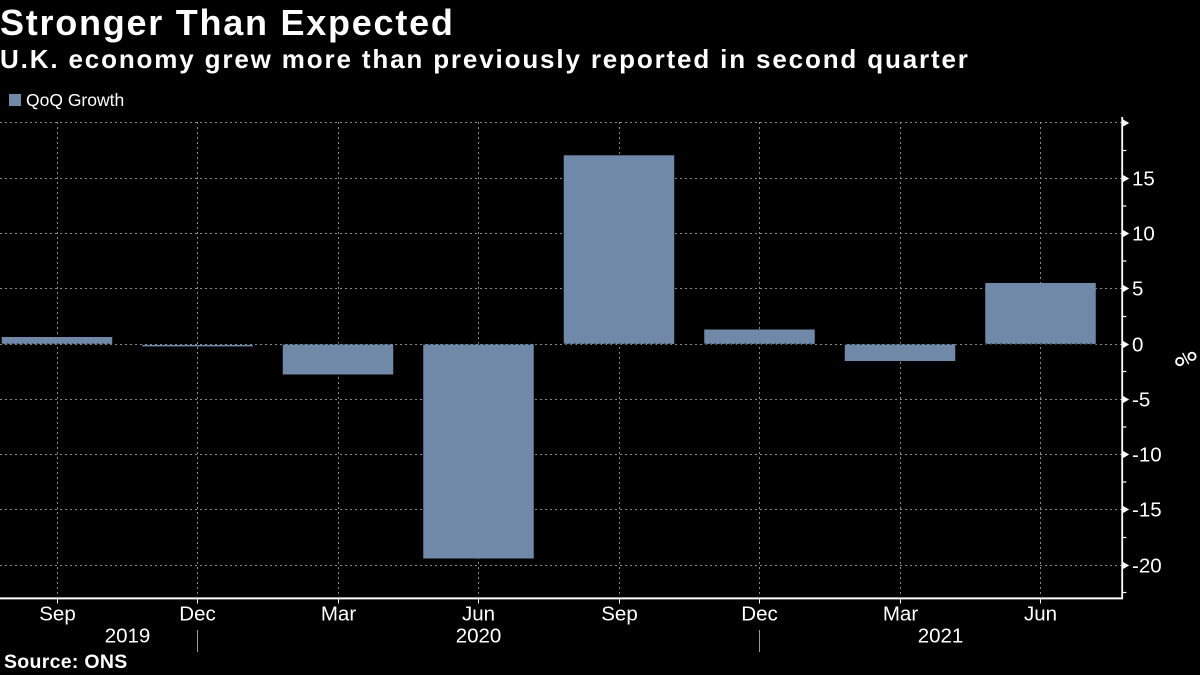 The height and width of the screenshot is (675, 1200). I want to click on svg-text: -20, so click(1147, 566).